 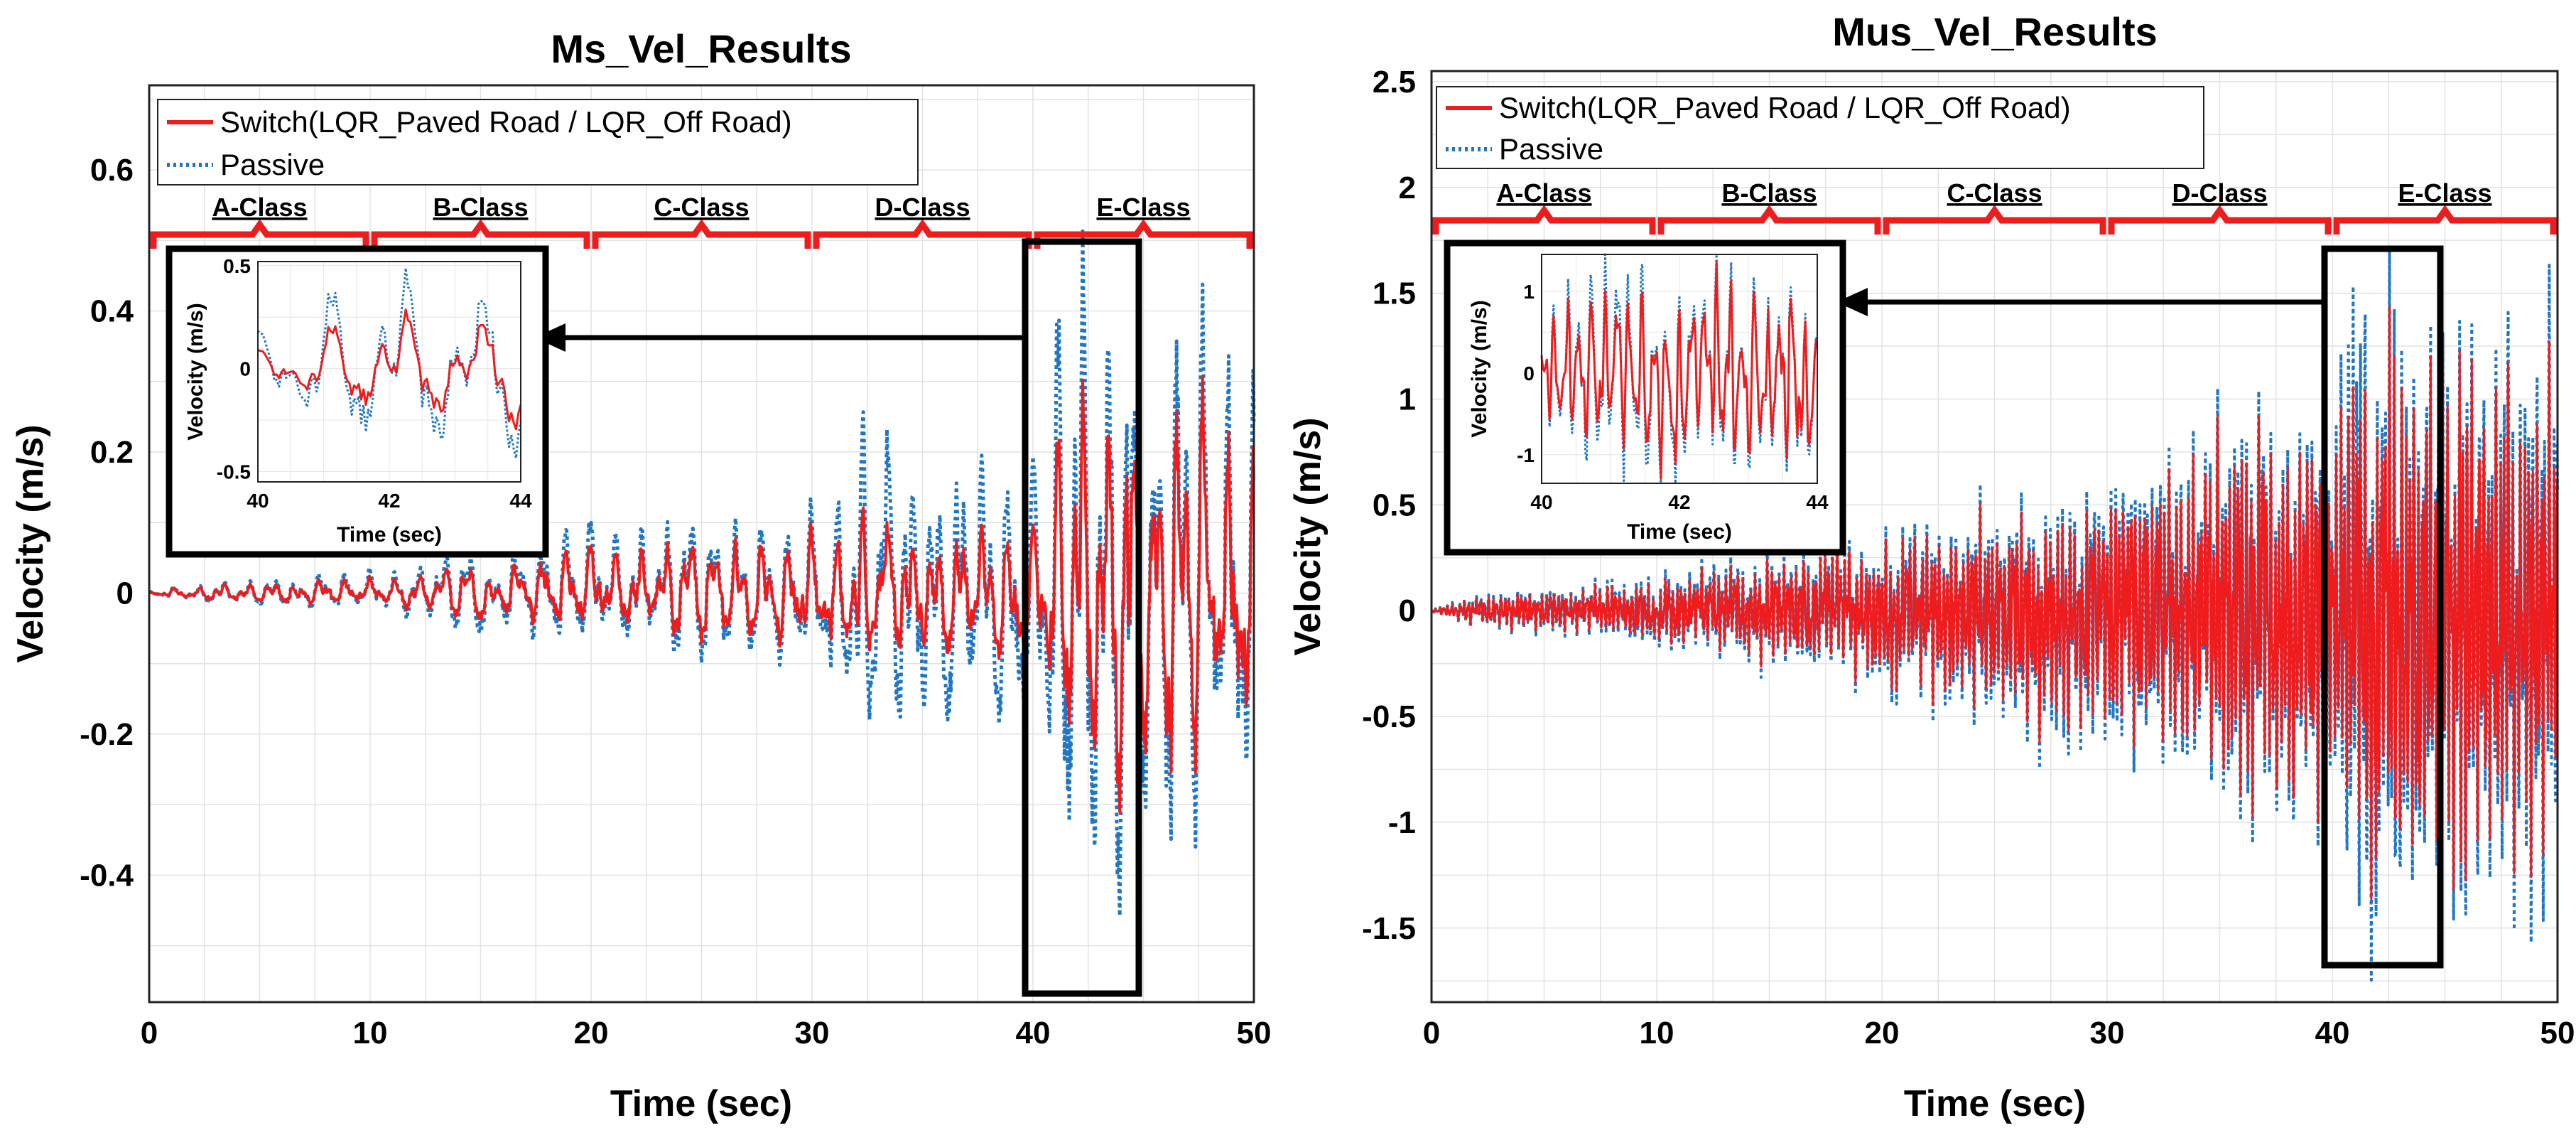 I want to click on y-tick-label: -0.5, so click(x=1389, y=716).